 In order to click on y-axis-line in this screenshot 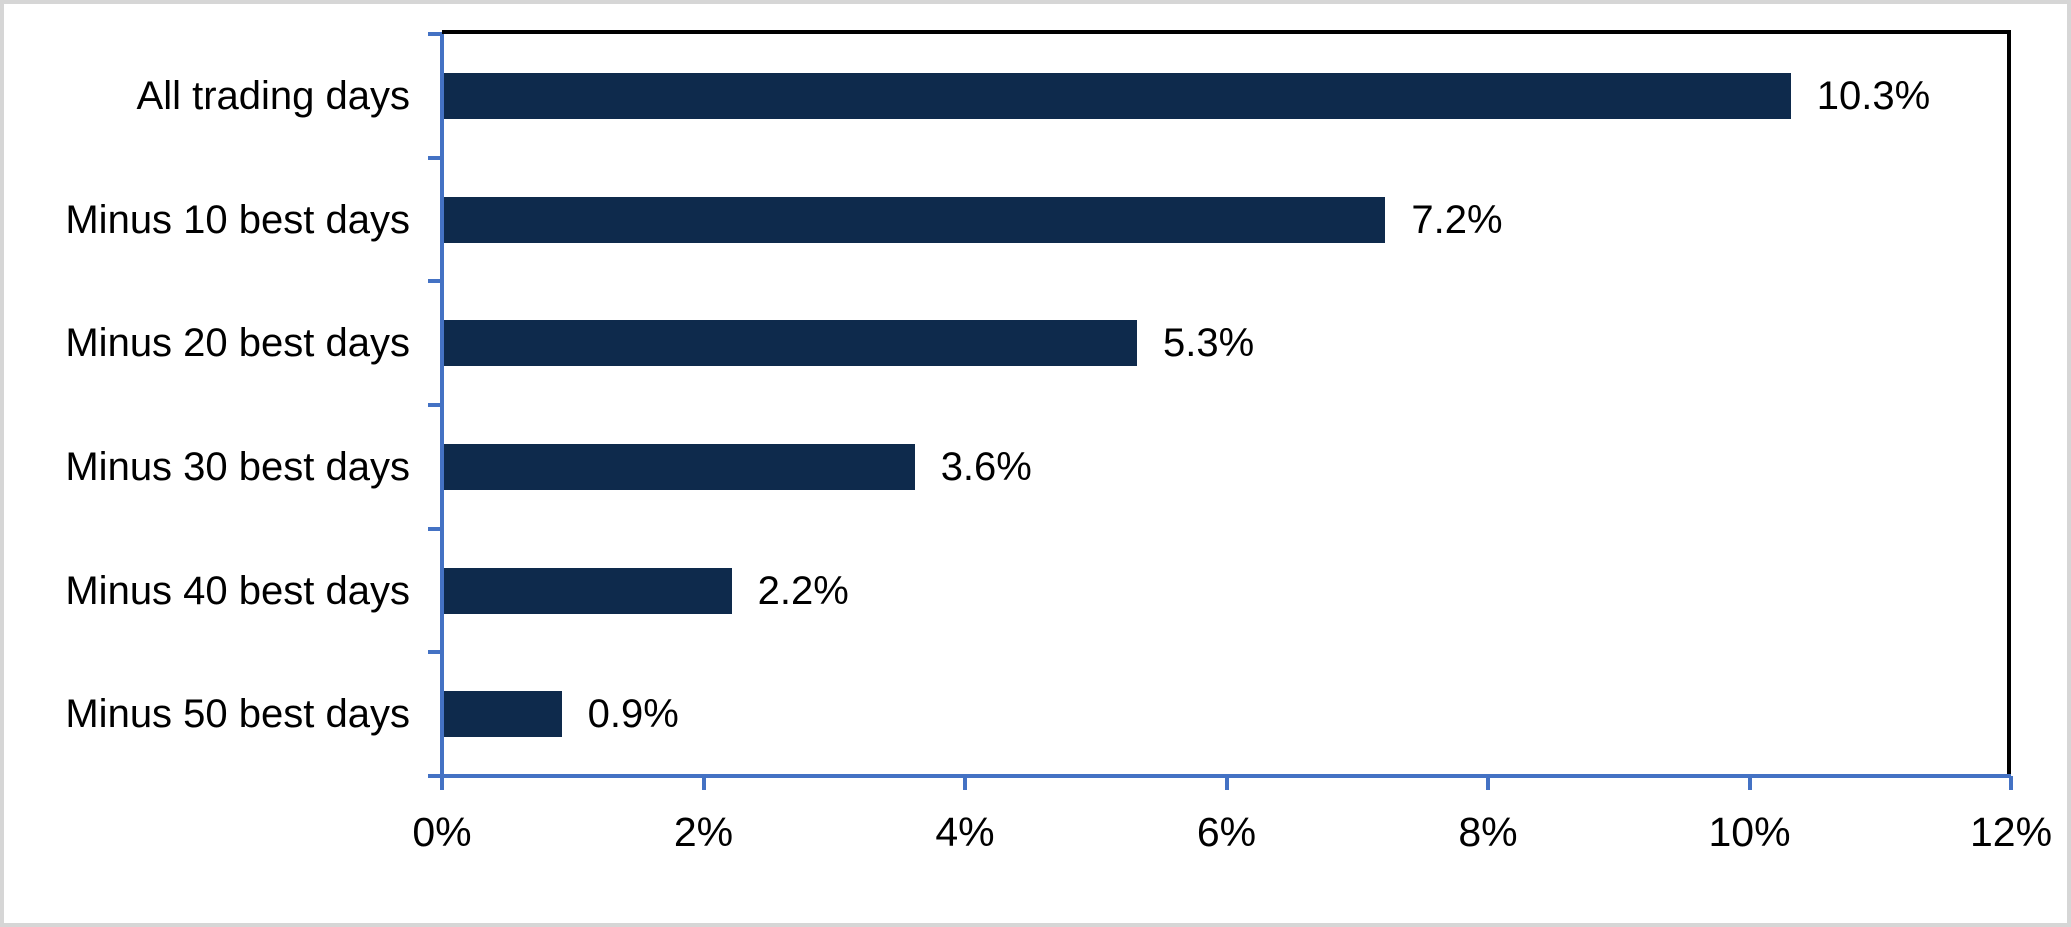, I will do `click(442, 412)`.